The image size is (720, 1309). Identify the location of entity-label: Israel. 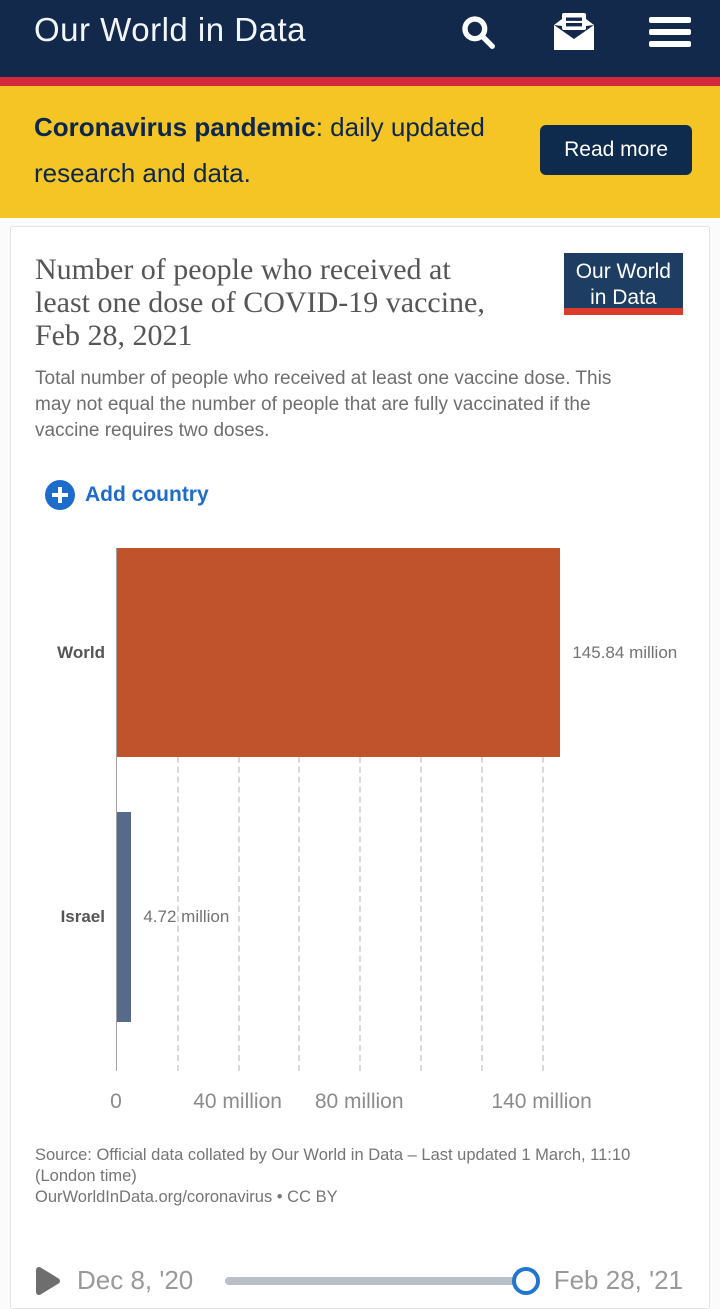
(82, 916).